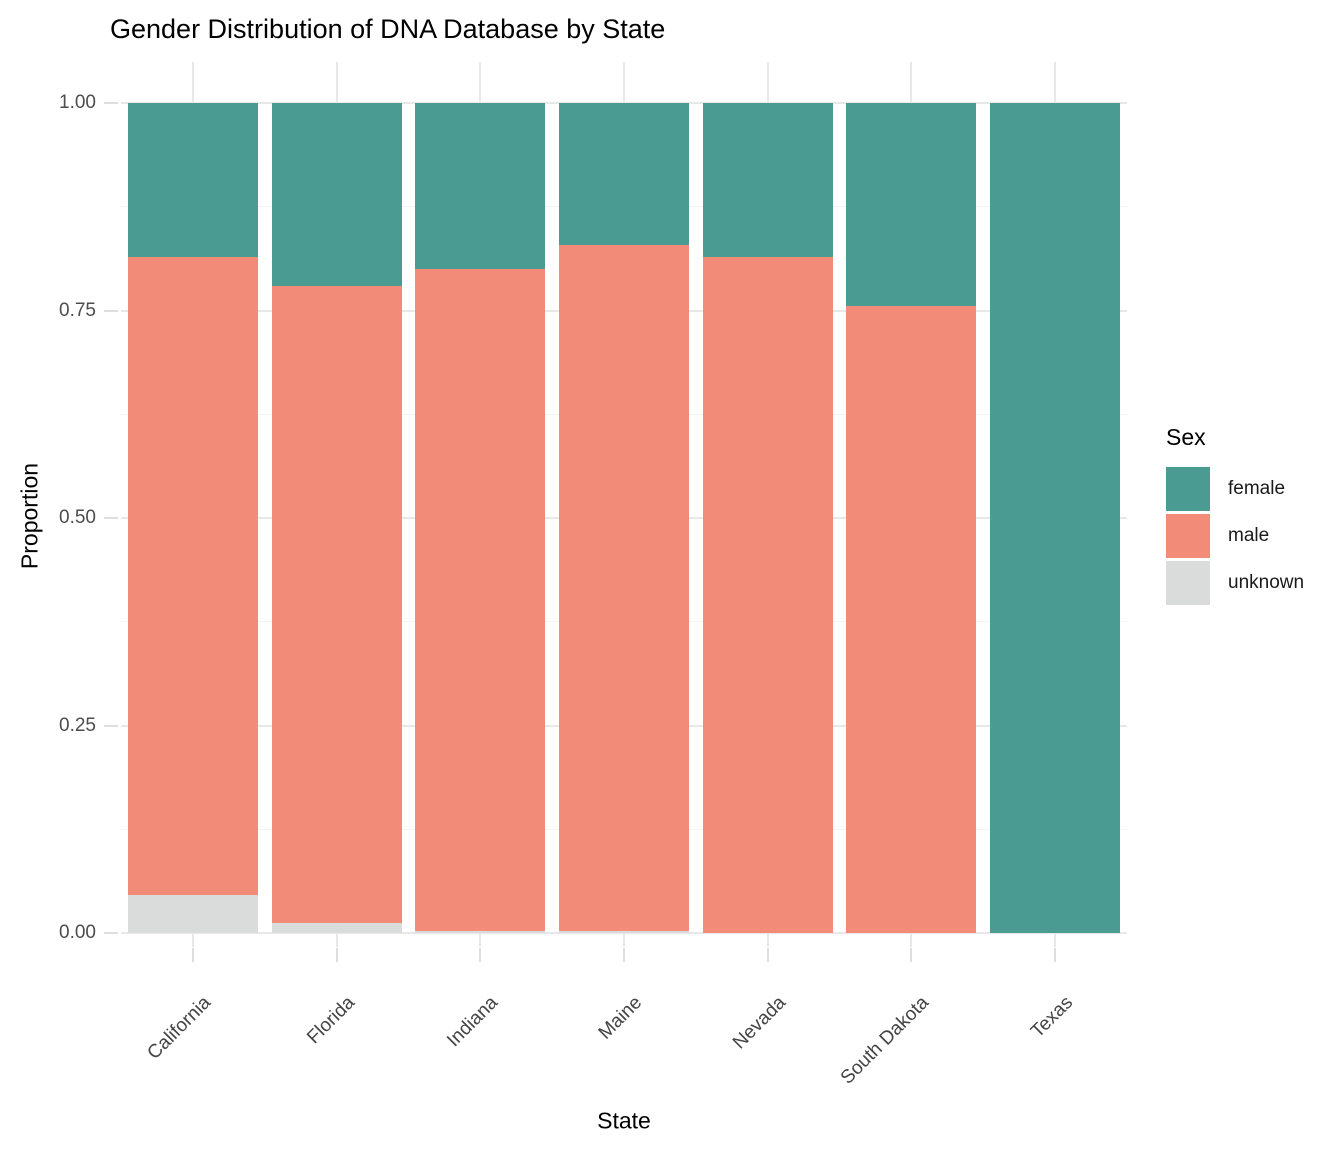  I want to click on x-tick-label: Nevada, so click(759, 1023).